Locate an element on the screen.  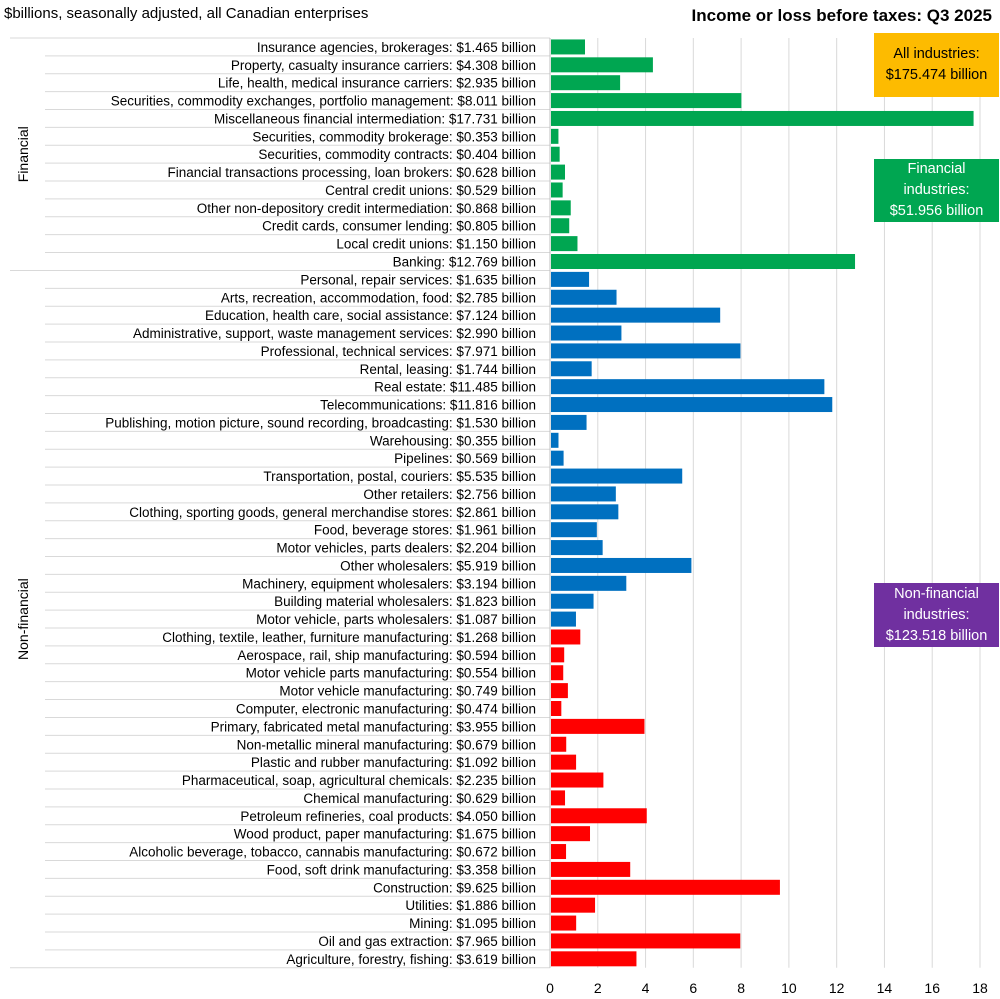
category-label: Local credit unions: $1.150 billion is located at coordinates (436, 244).